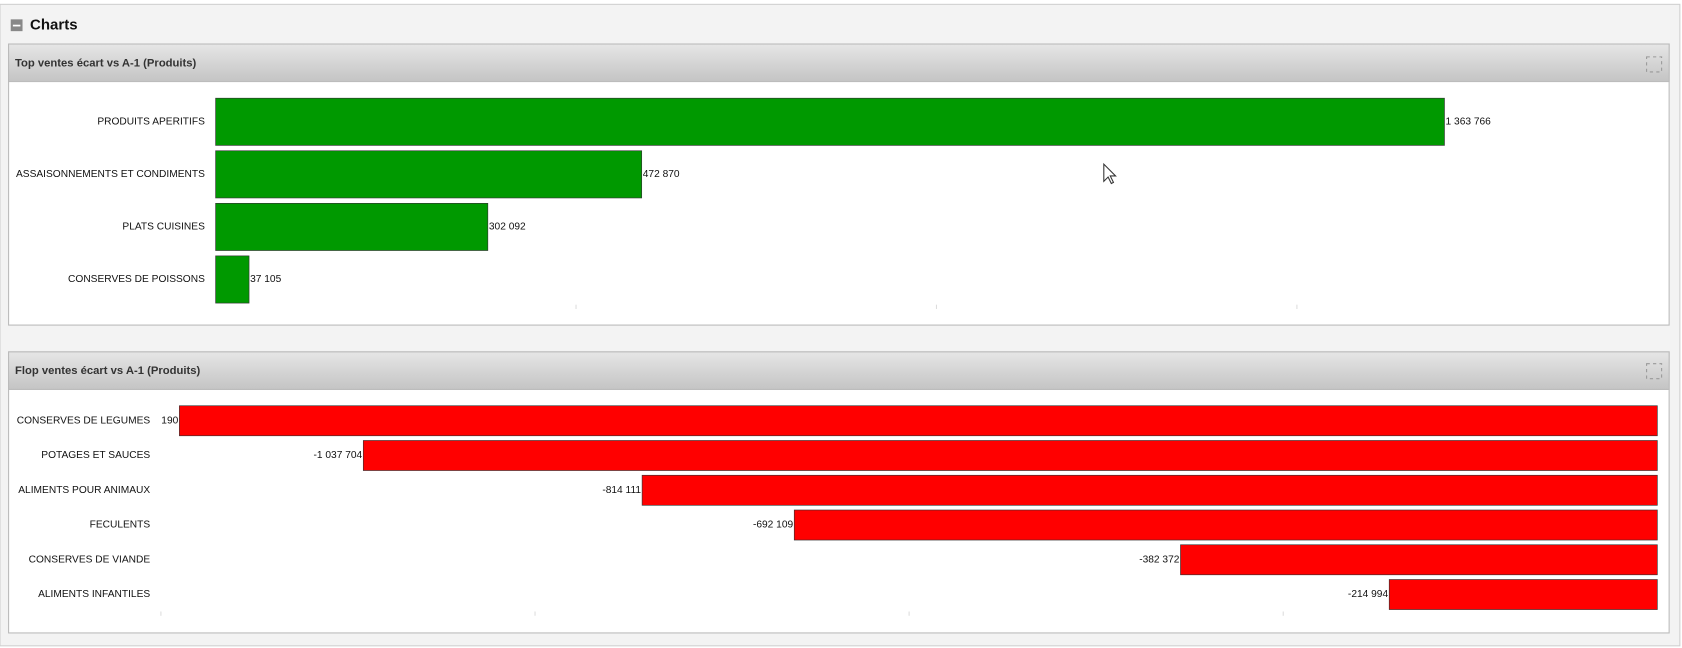 This screenshot has height=648, width=1682. Describe the element at coordinates (136, 279) in the screenshot. I see `category-label: CONSERVES DE POISSONS` at that location.